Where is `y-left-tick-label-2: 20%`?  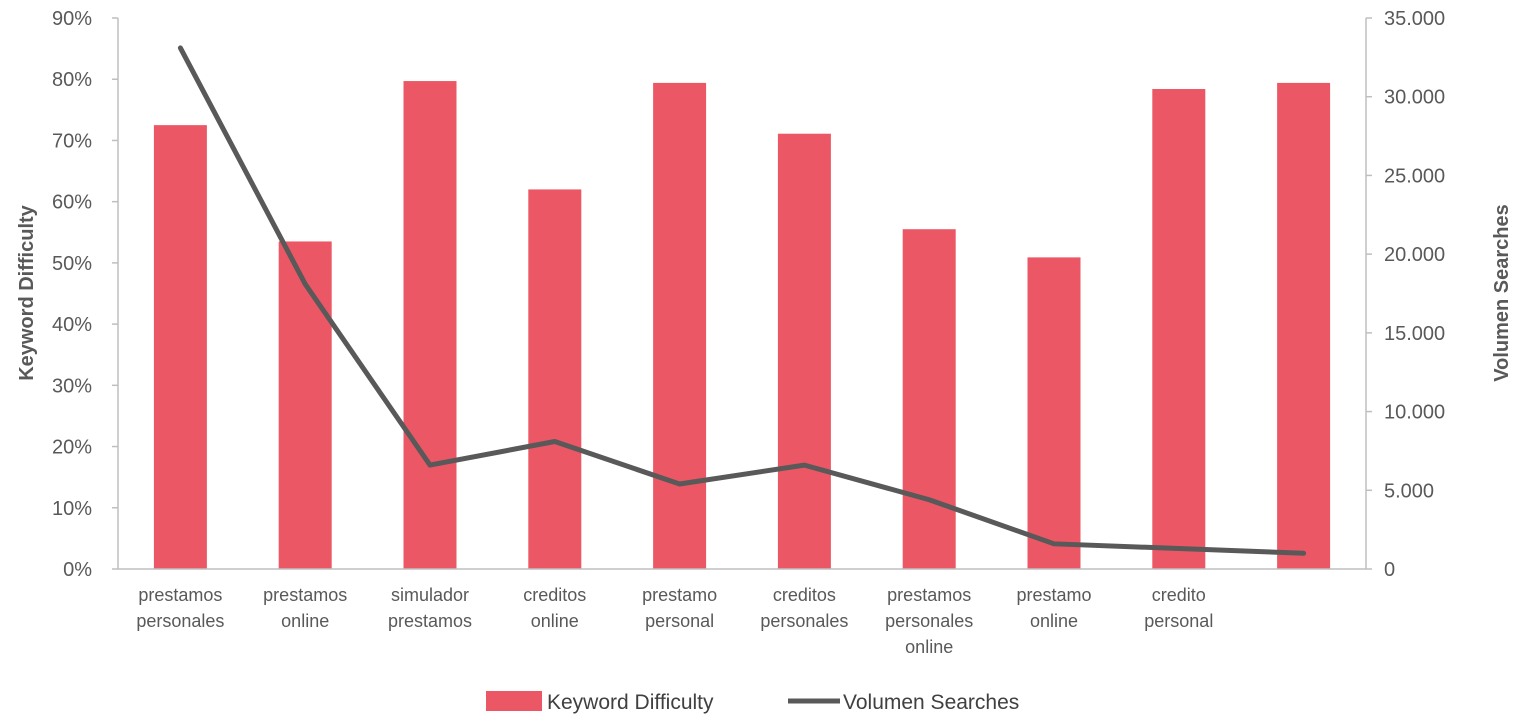
y-left-tick-label-2: 20% is located at coordinates (72, 448).